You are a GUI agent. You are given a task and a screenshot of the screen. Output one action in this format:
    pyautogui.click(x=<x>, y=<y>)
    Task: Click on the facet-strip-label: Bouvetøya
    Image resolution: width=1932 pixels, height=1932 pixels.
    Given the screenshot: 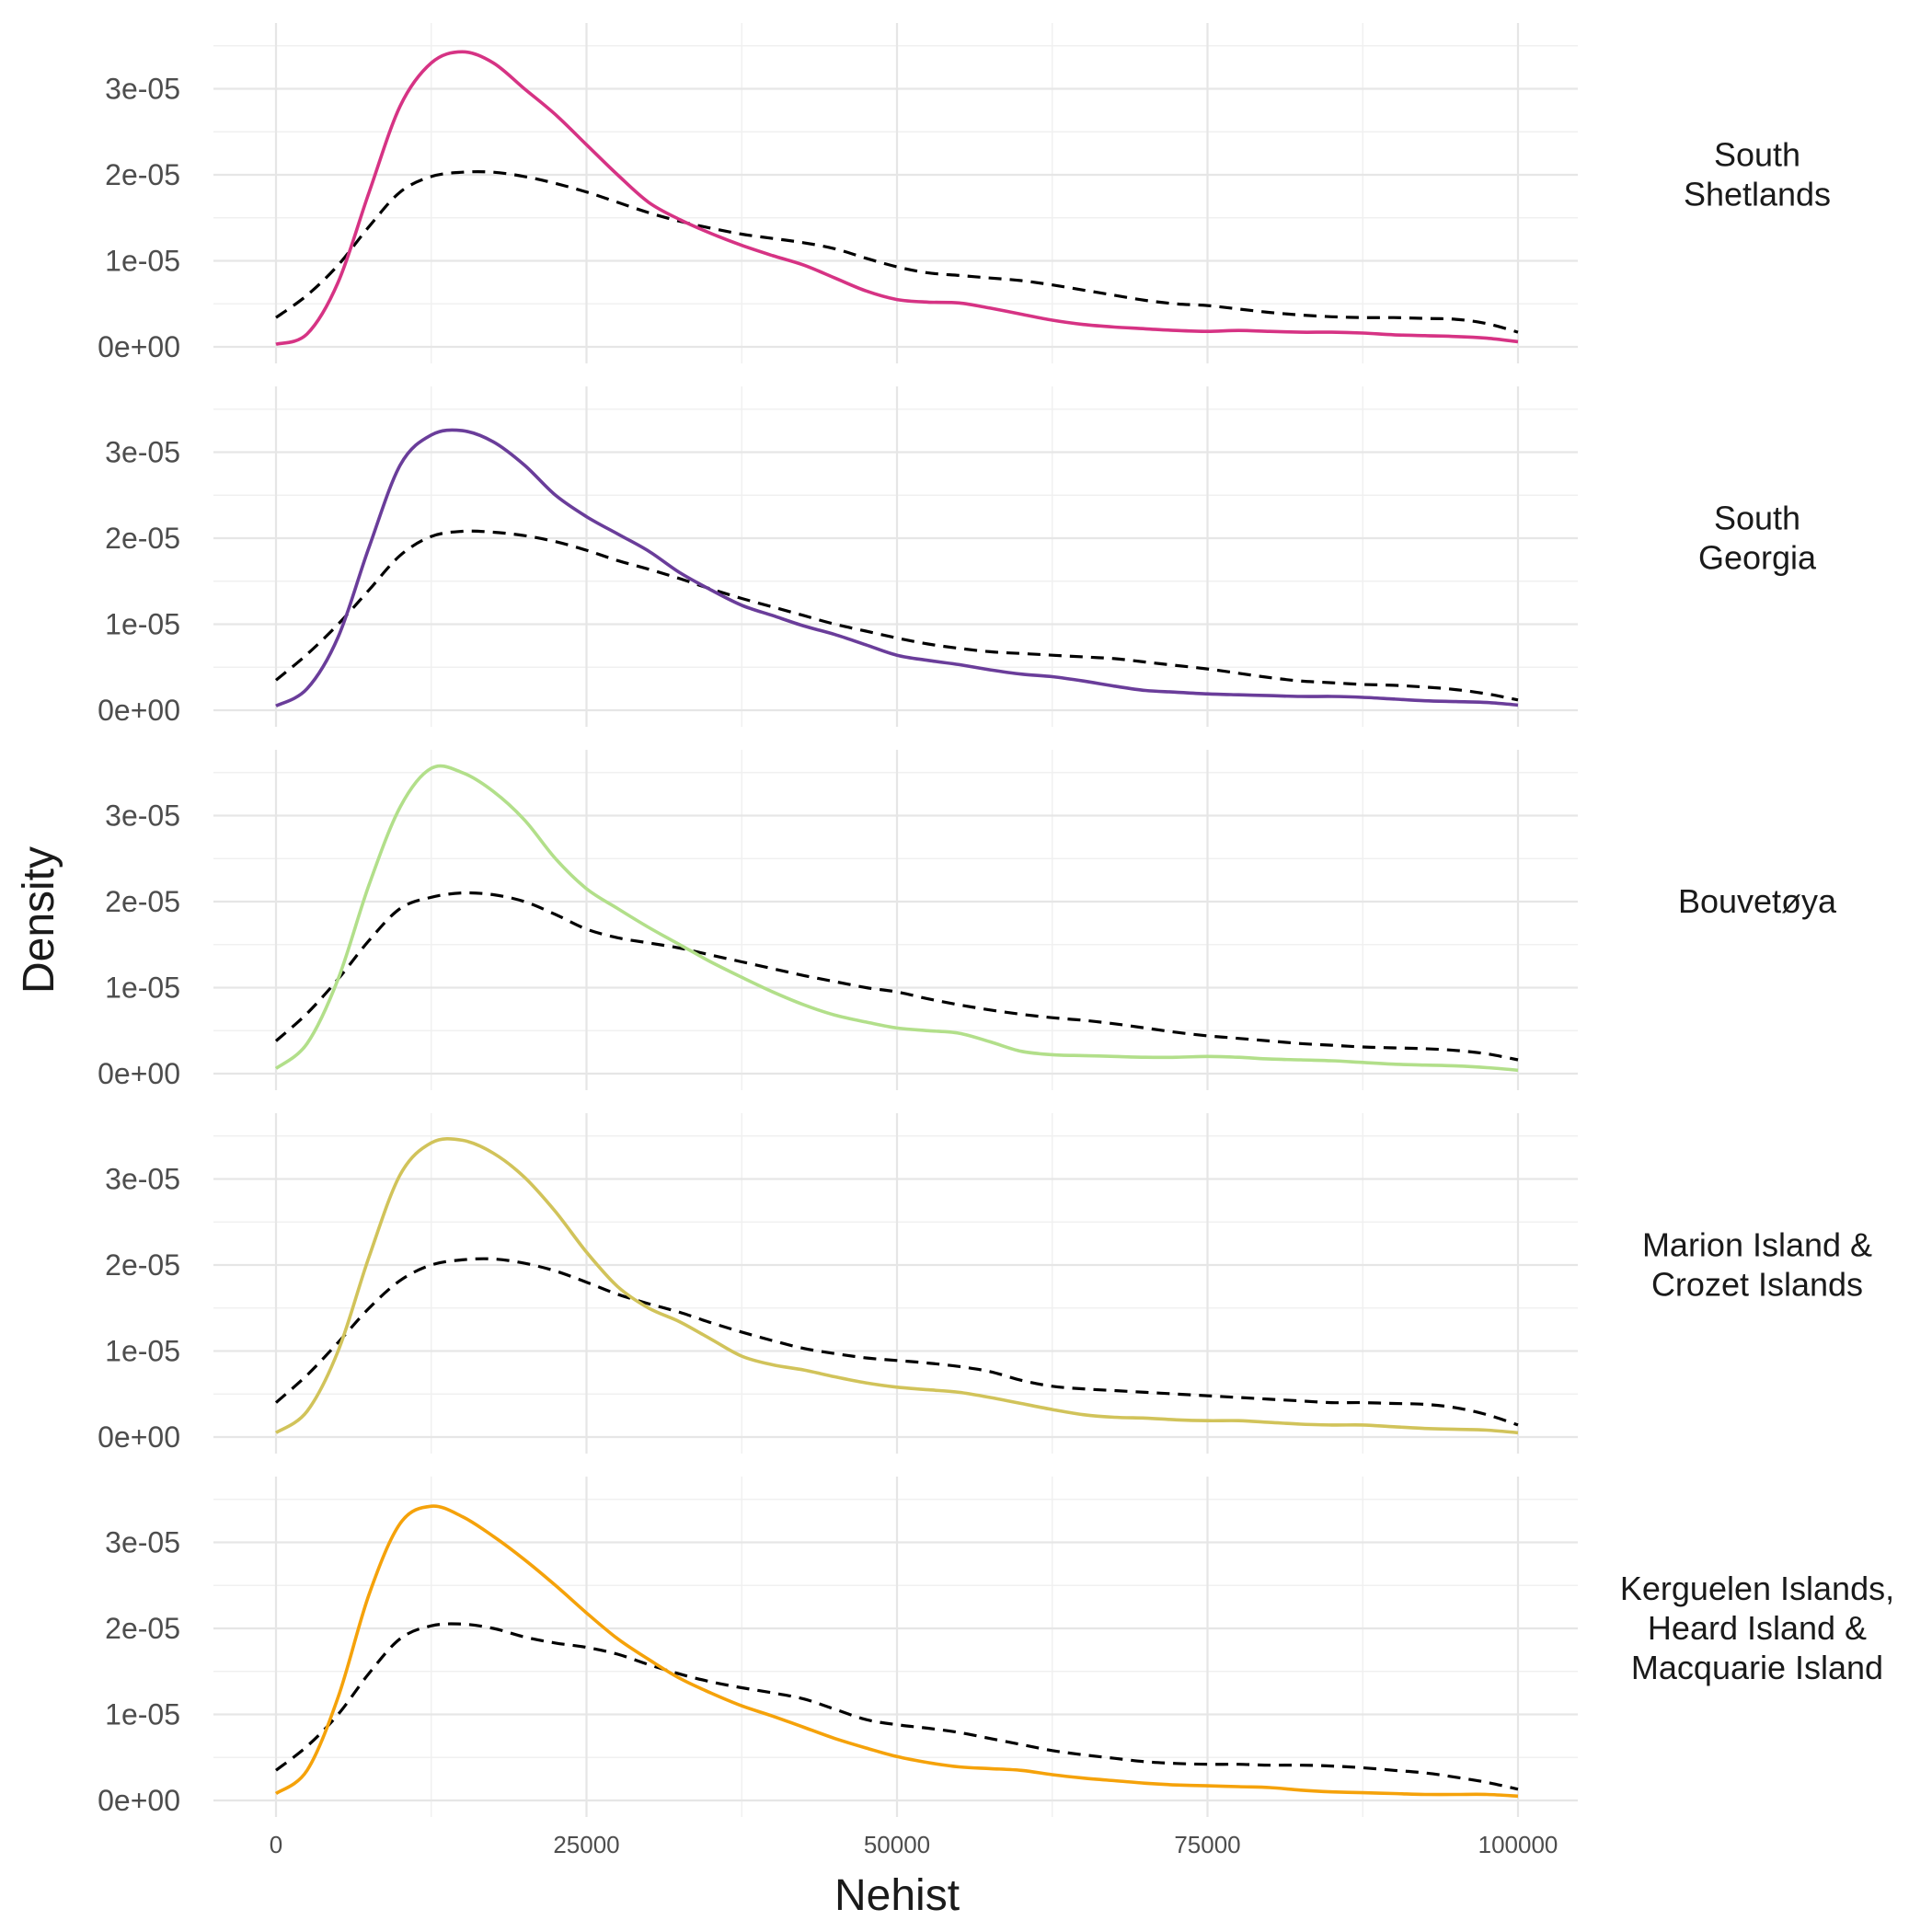 What is the action you would take?
    pyautogui.click(x=1757, y=901)
    